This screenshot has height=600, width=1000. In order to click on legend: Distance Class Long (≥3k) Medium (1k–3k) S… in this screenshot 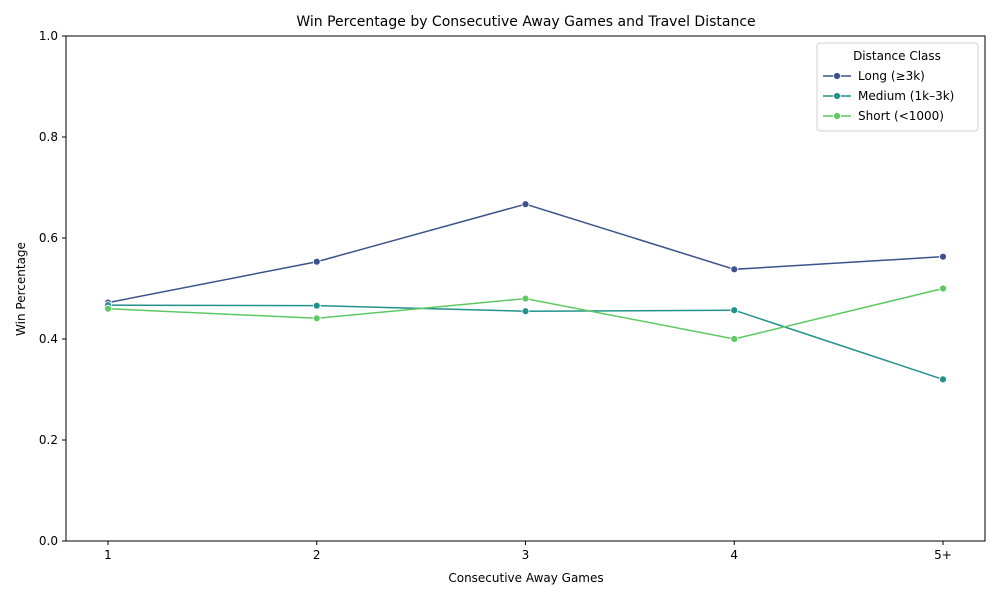, I will do `click(897, 87)`.